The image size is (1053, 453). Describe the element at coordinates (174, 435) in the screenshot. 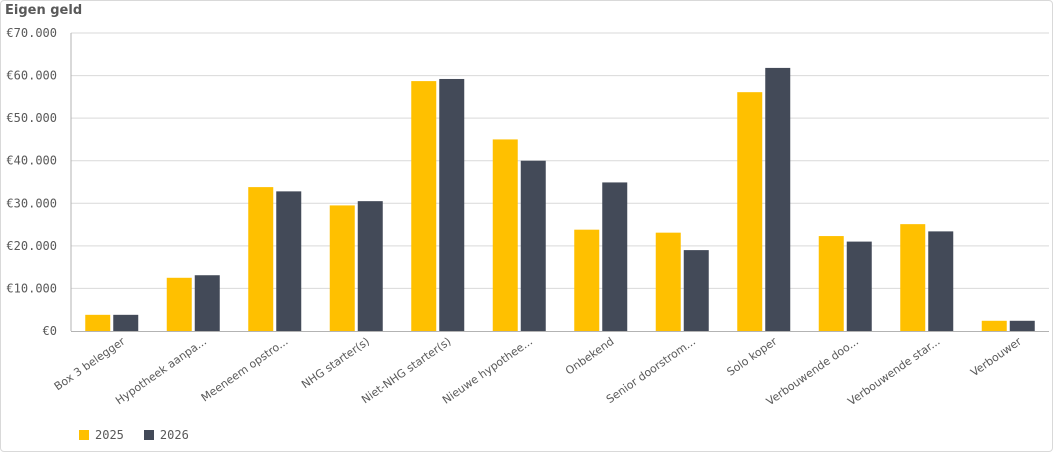

I see `legend-label: 2026` at that location.